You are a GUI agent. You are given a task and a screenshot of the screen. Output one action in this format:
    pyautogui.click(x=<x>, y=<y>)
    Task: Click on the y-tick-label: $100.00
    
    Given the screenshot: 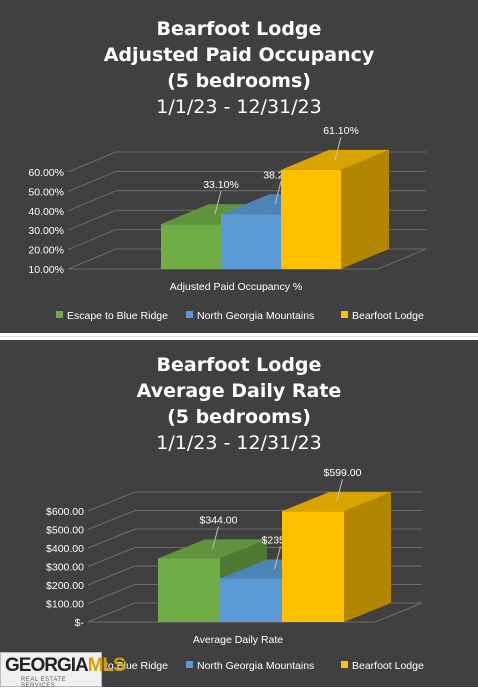 What is the action you would take?
    pyautogui.click(x=65, y=605)
    